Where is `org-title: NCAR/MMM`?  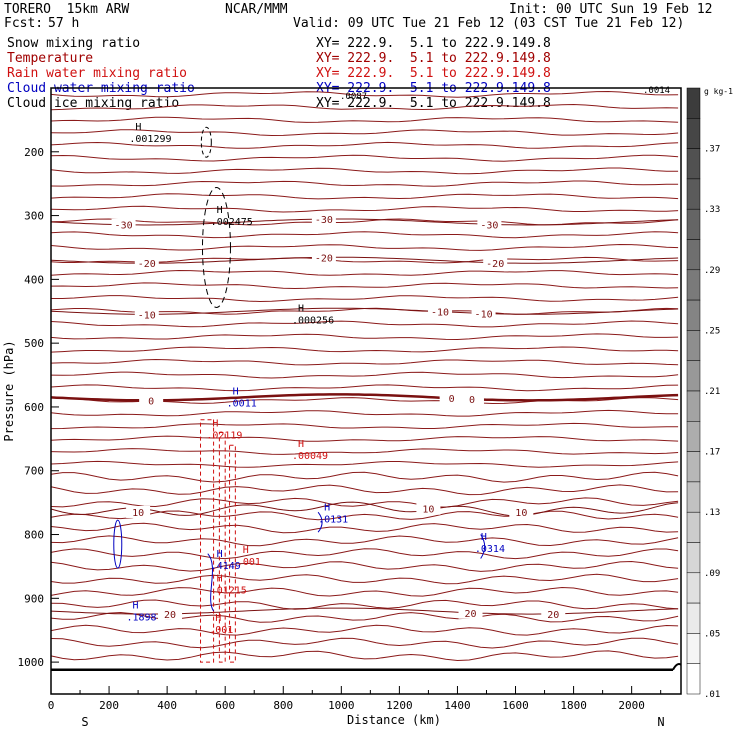 org-title: NCAR/MMM is located at coordinates (256, 9).